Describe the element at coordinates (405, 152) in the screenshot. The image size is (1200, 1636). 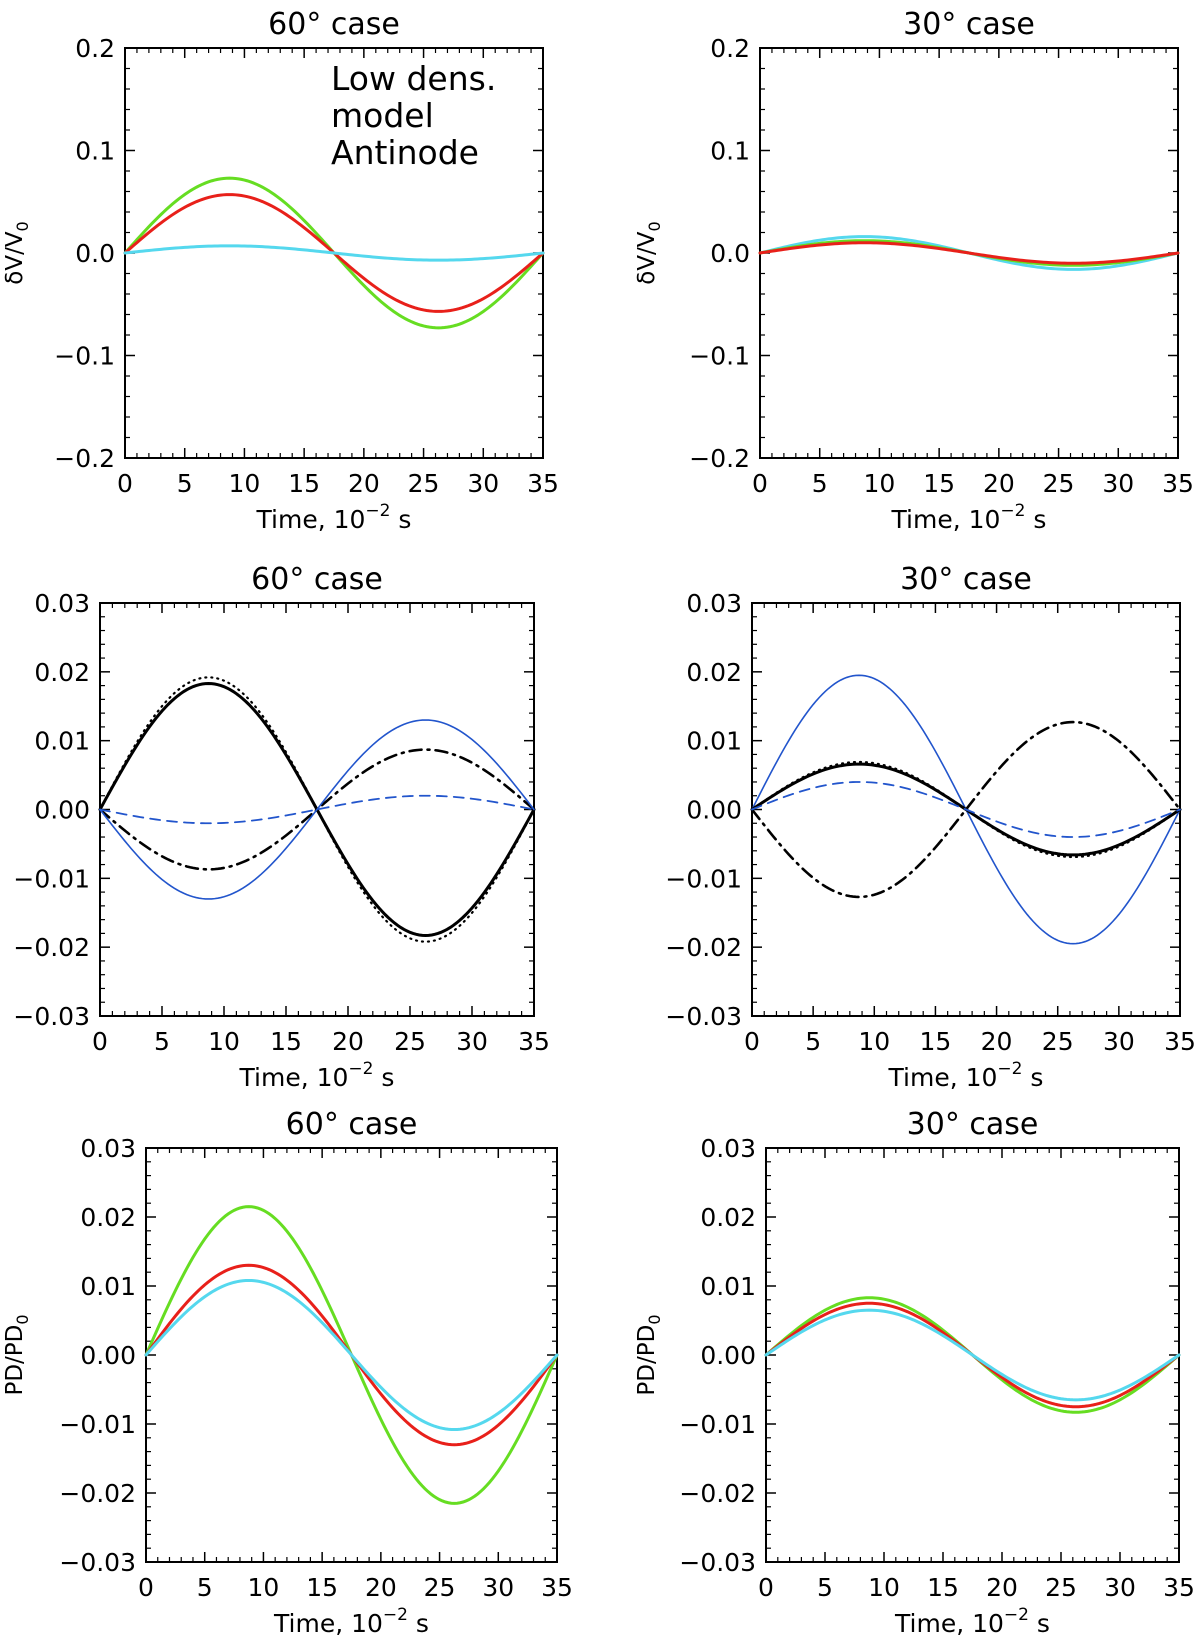
I see `annotation-text: Antinode` at that location.